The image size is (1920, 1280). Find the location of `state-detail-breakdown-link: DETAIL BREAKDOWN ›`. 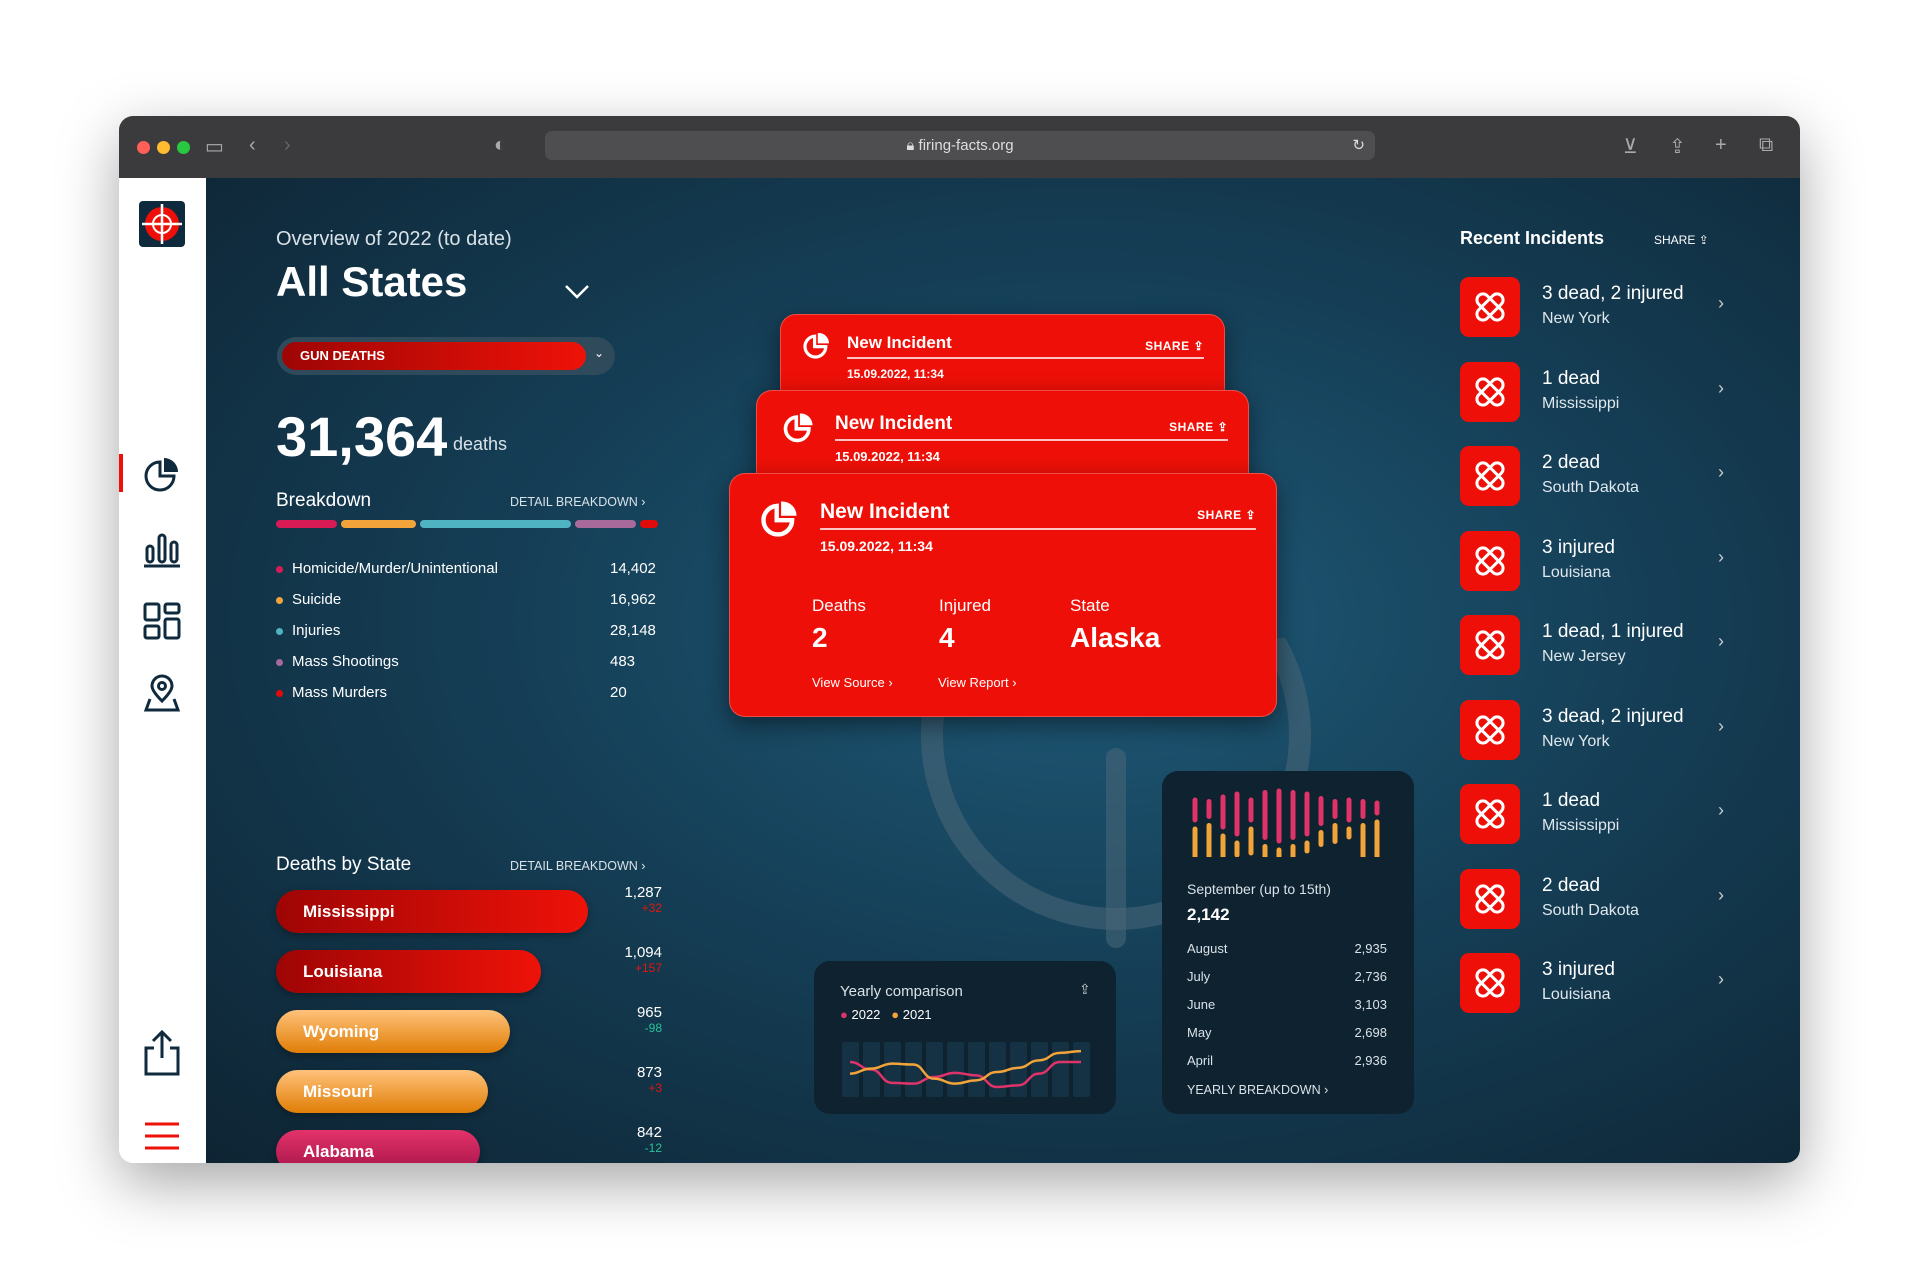

state-detail-breakdown-link: DETAIL BREAKDOWN › is located at coordinates (578, 866).